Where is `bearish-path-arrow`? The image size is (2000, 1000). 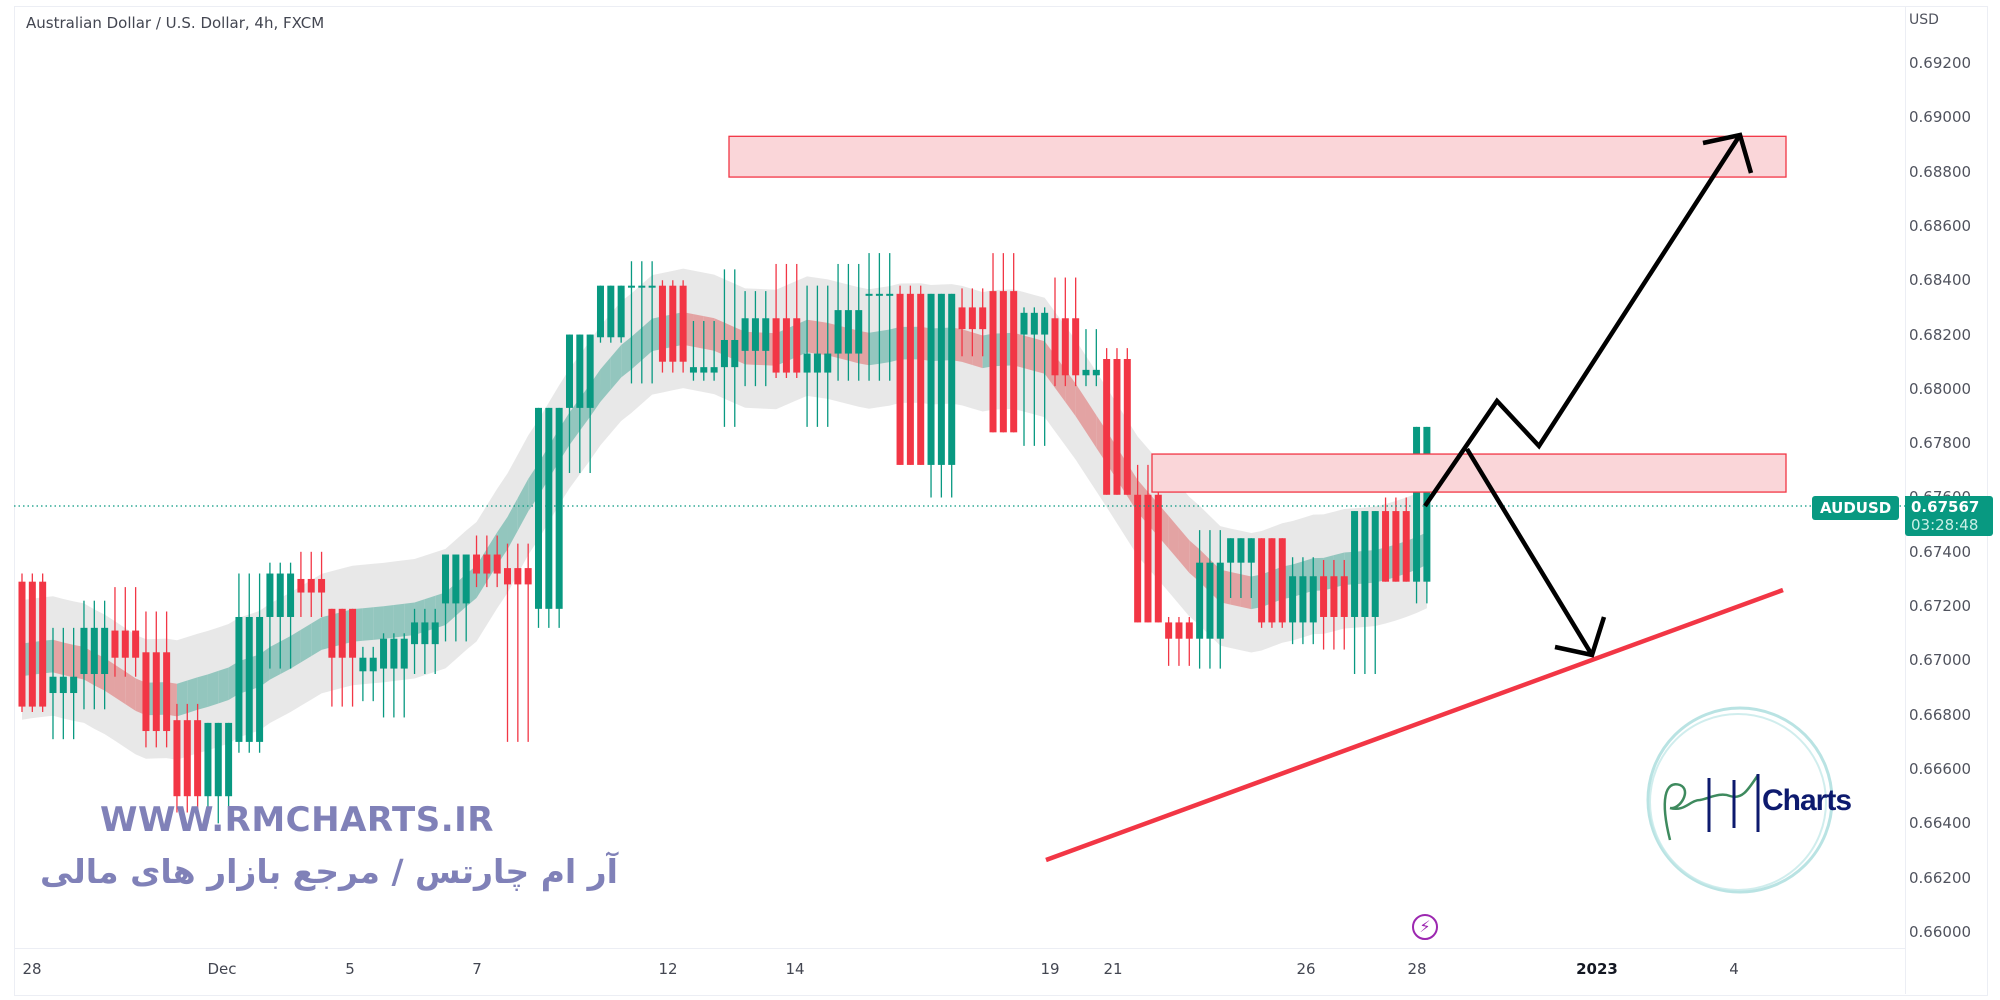 bearish-path-arrow is located at coordinates (1529, 552).